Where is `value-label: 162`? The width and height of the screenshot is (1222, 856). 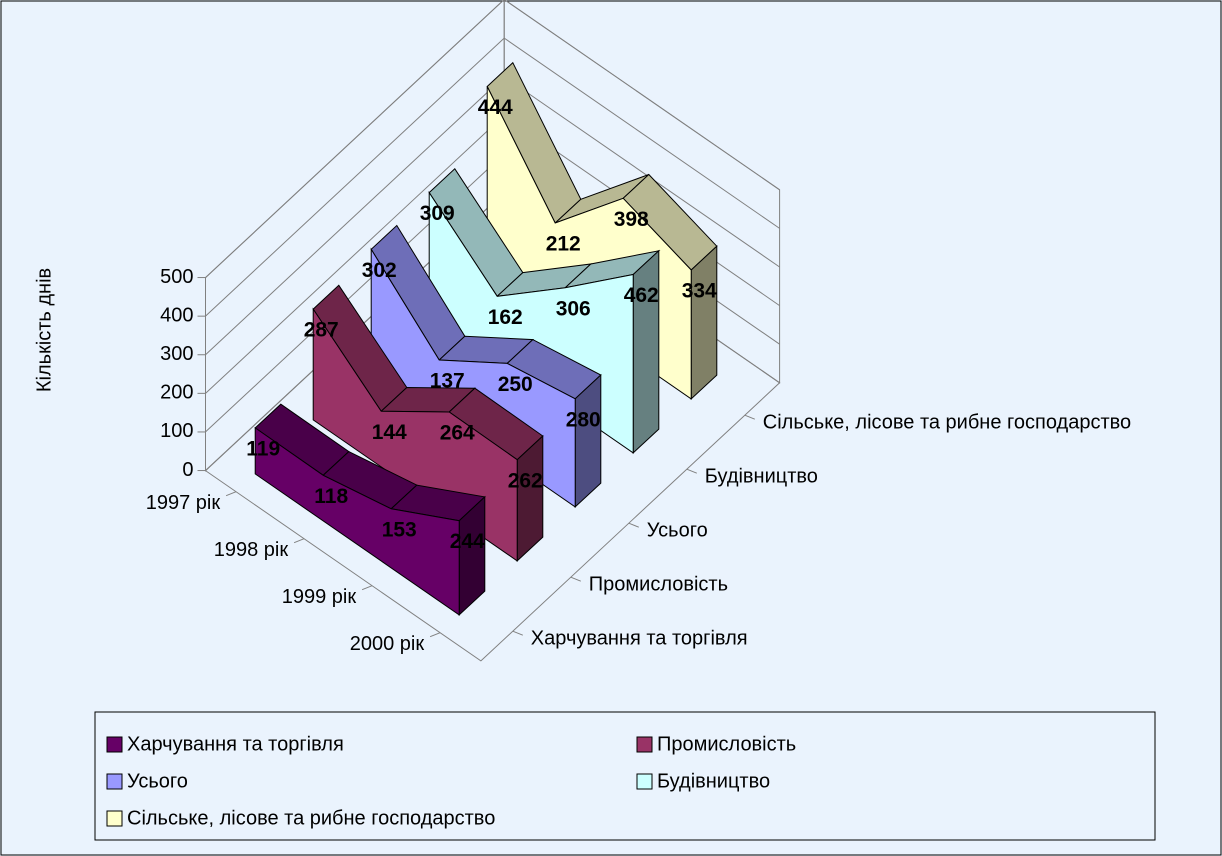
value-label: 162 is located at coordinates (505, 317).